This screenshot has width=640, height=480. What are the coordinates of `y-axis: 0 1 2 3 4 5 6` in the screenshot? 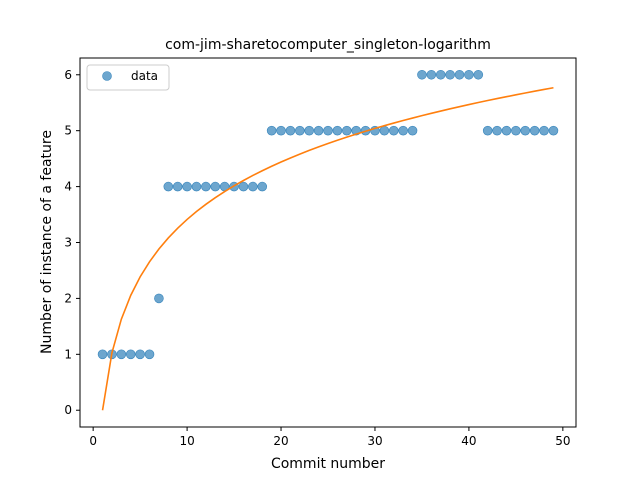 It's located at (72, 242).